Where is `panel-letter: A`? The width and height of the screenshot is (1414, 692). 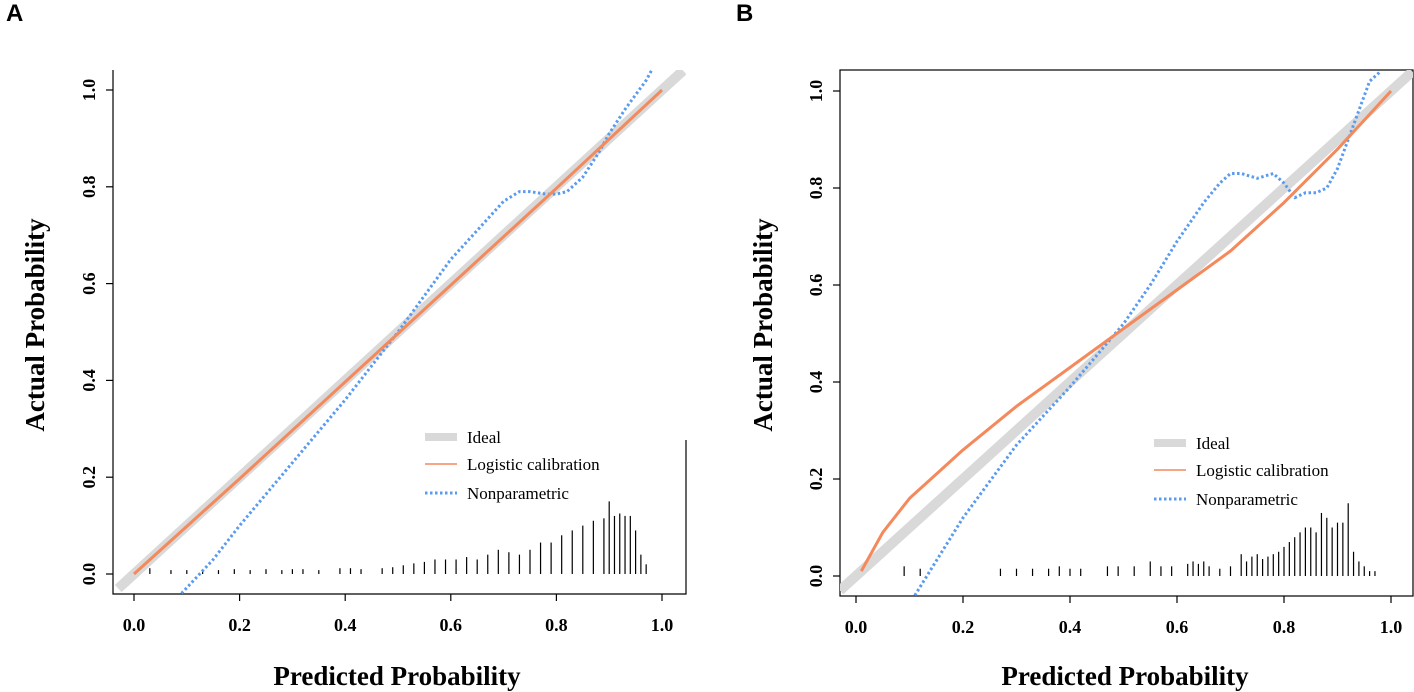
panel-letter: A is located at coordinates (15, 13).